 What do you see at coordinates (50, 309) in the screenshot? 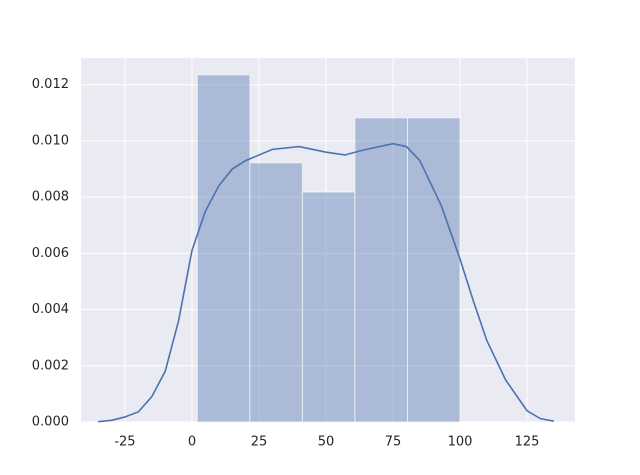
I see `y-tick-label: 0.004` at bounding box center [50, 309].